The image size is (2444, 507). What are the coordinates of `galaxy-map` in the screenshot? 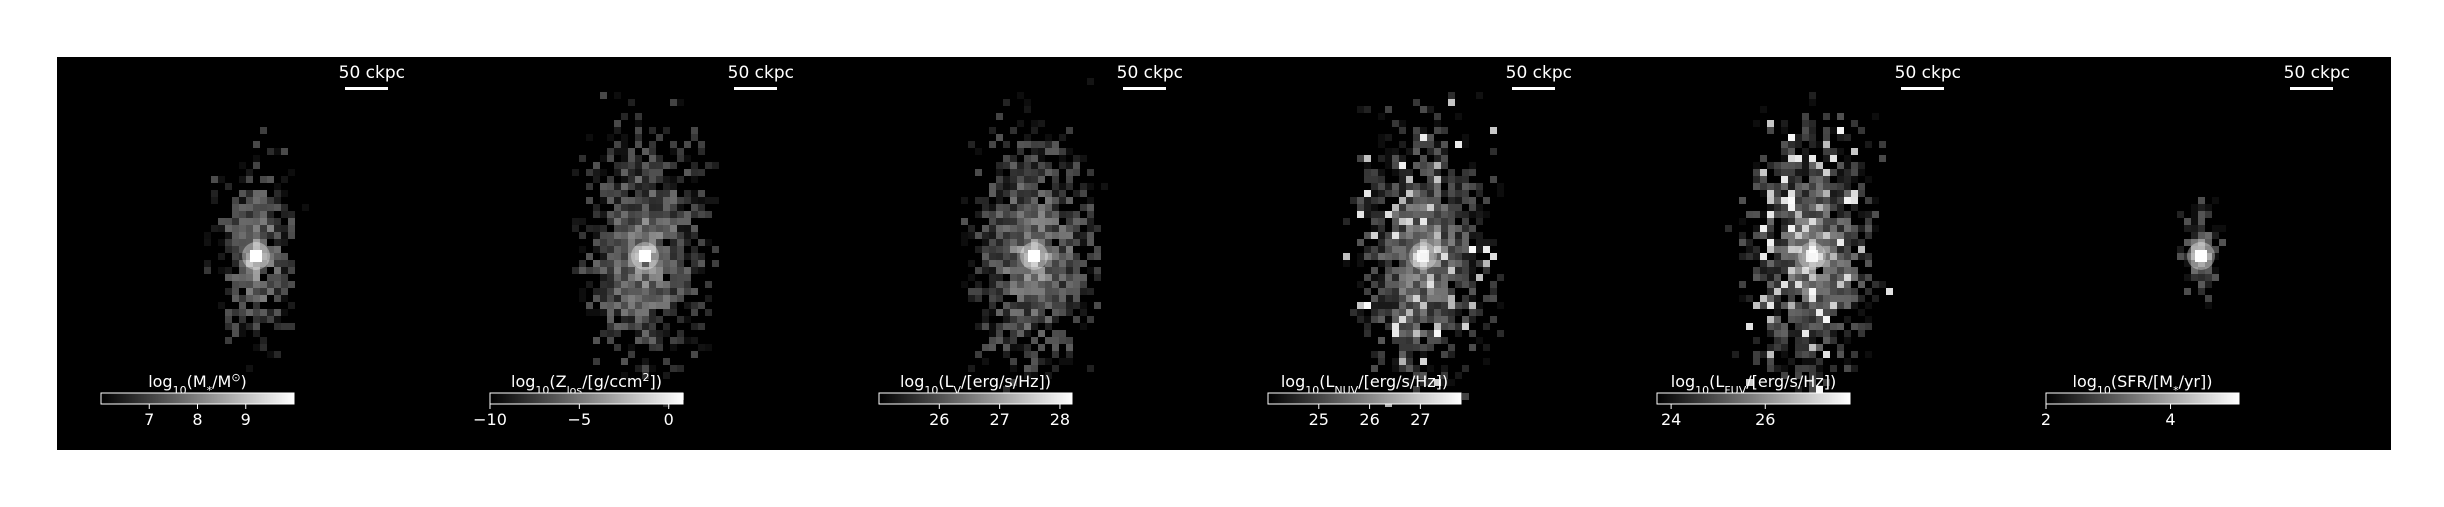 It's located at (1809, 246).